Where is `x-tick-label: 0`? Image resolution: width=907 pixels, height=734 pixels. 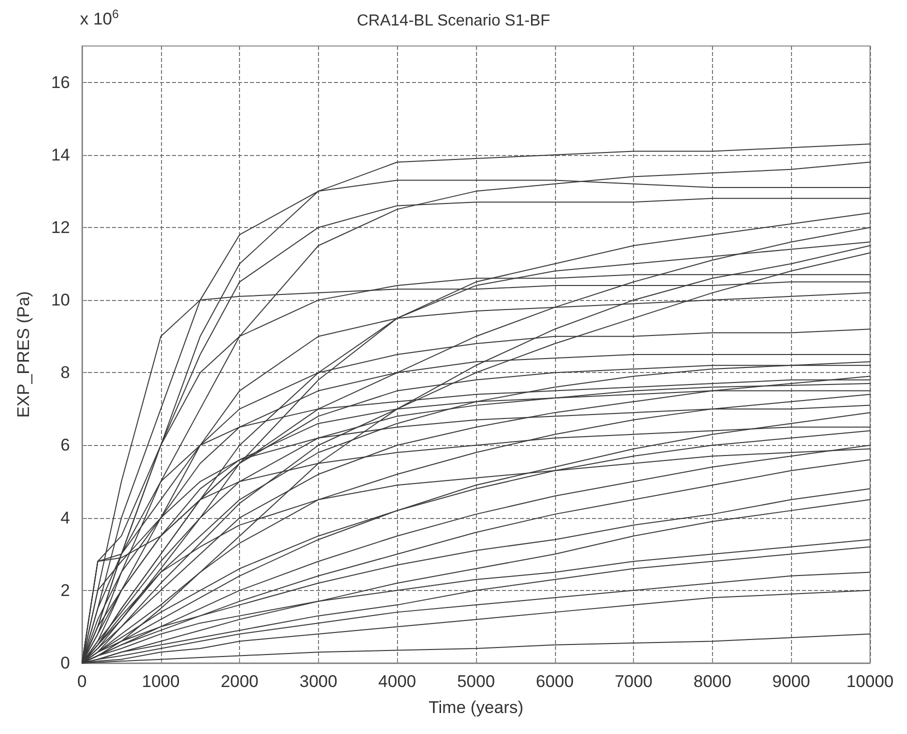 x-tick-label: 0 is located at coordinates (82, 681).